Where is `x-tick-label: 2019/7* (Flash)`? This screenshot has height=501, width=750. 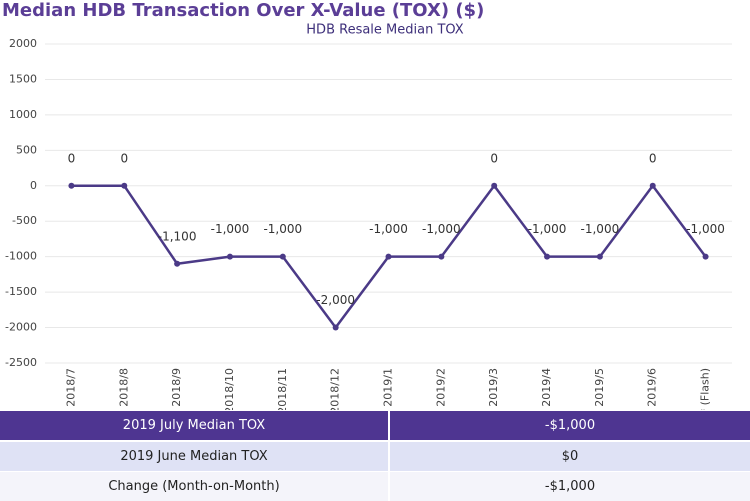
x-tick-label: 2019/7* (Flash) is located at coordinates (705, 389).